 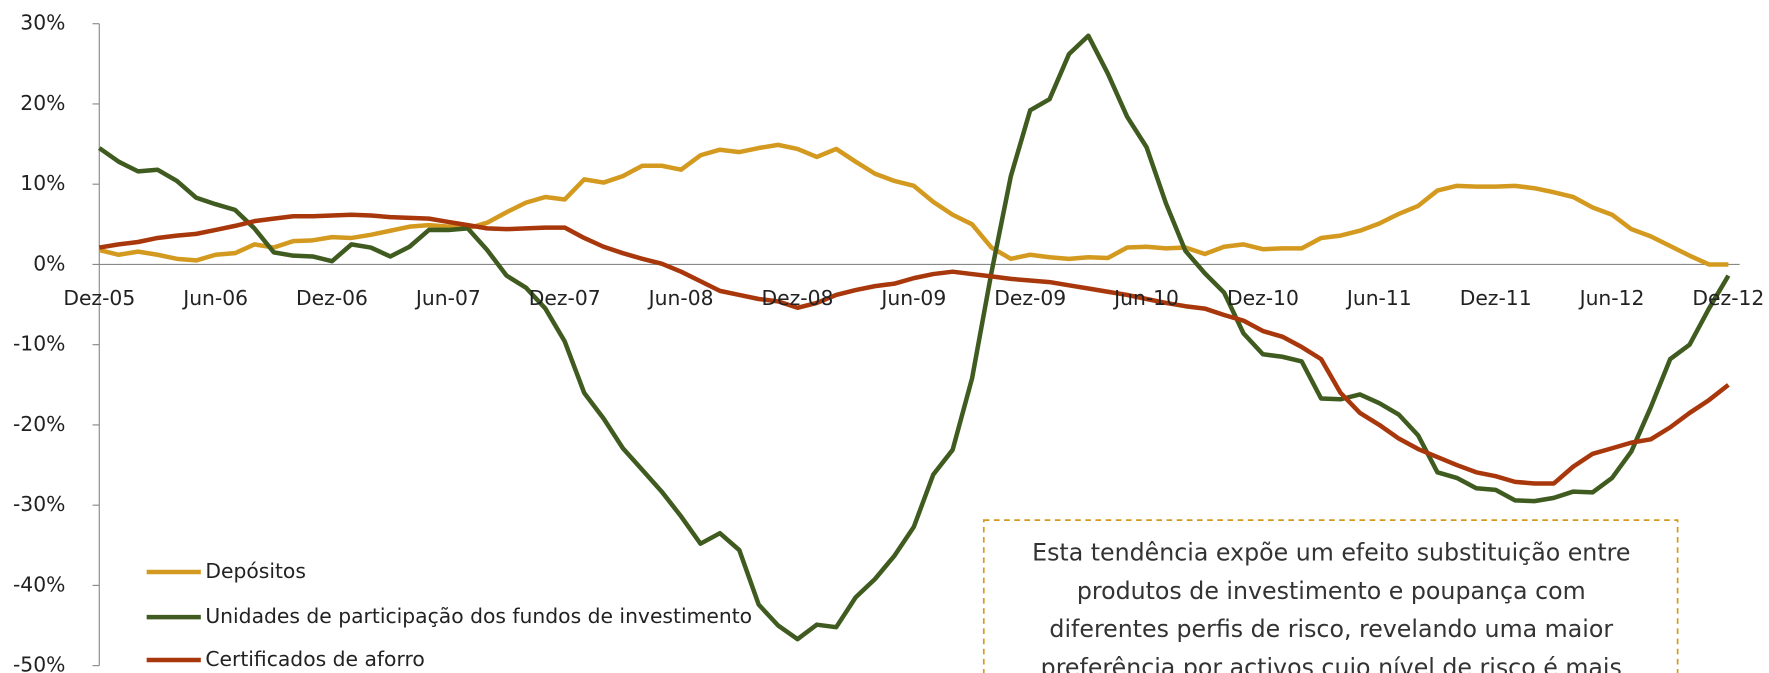 I want to click on legend-label: Depósitos, so click(x=255, y=571).